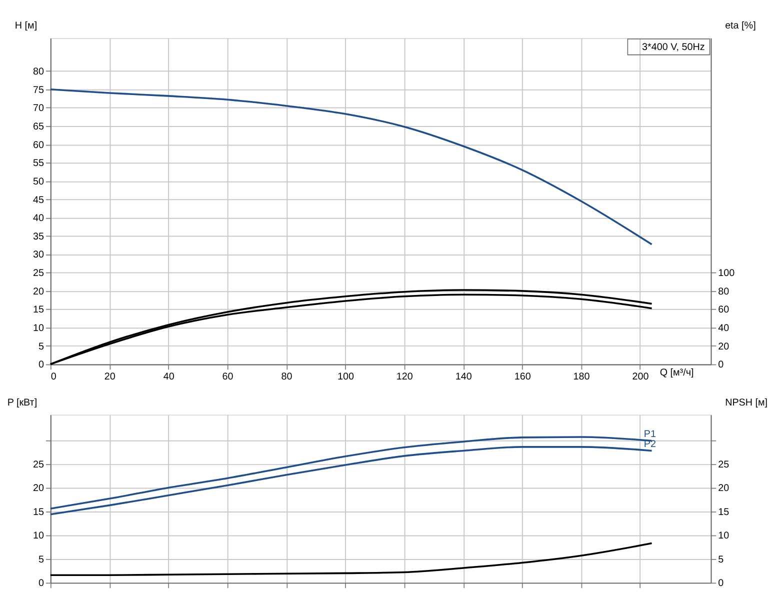 The width and height of the screenshot is (774, 611). Describe the element at coordinates (228, 377) in the screenshot. I see `x-tick-label: 60` at that location.